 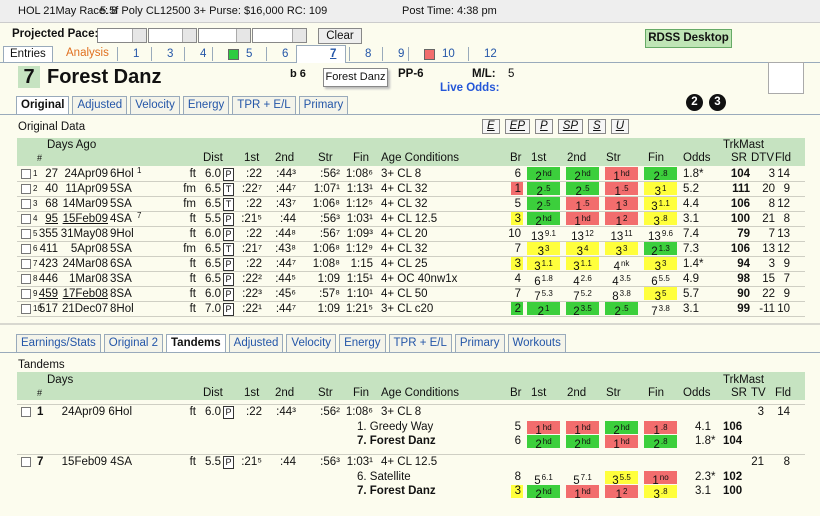 What do you see at coordinates (28, 54) in the screenshot?
I see `entries-tab: Entries` at bounding box center [28, 54].